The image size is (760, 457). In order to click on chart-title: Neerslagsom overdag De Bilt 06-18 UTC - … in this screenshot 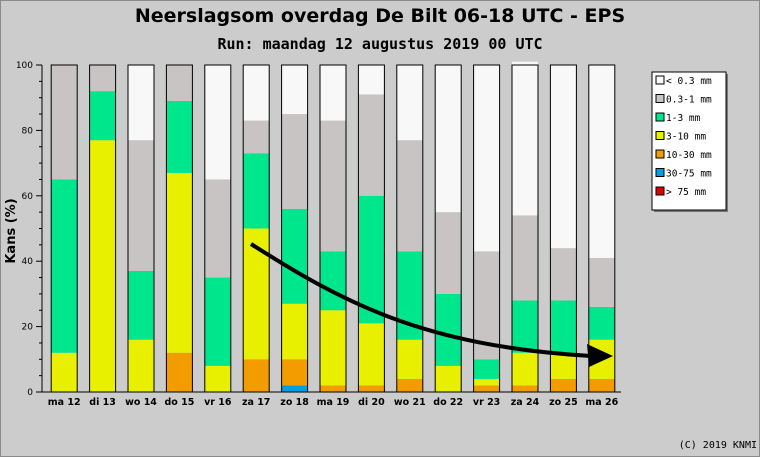, I will do `click(380, 16)`.